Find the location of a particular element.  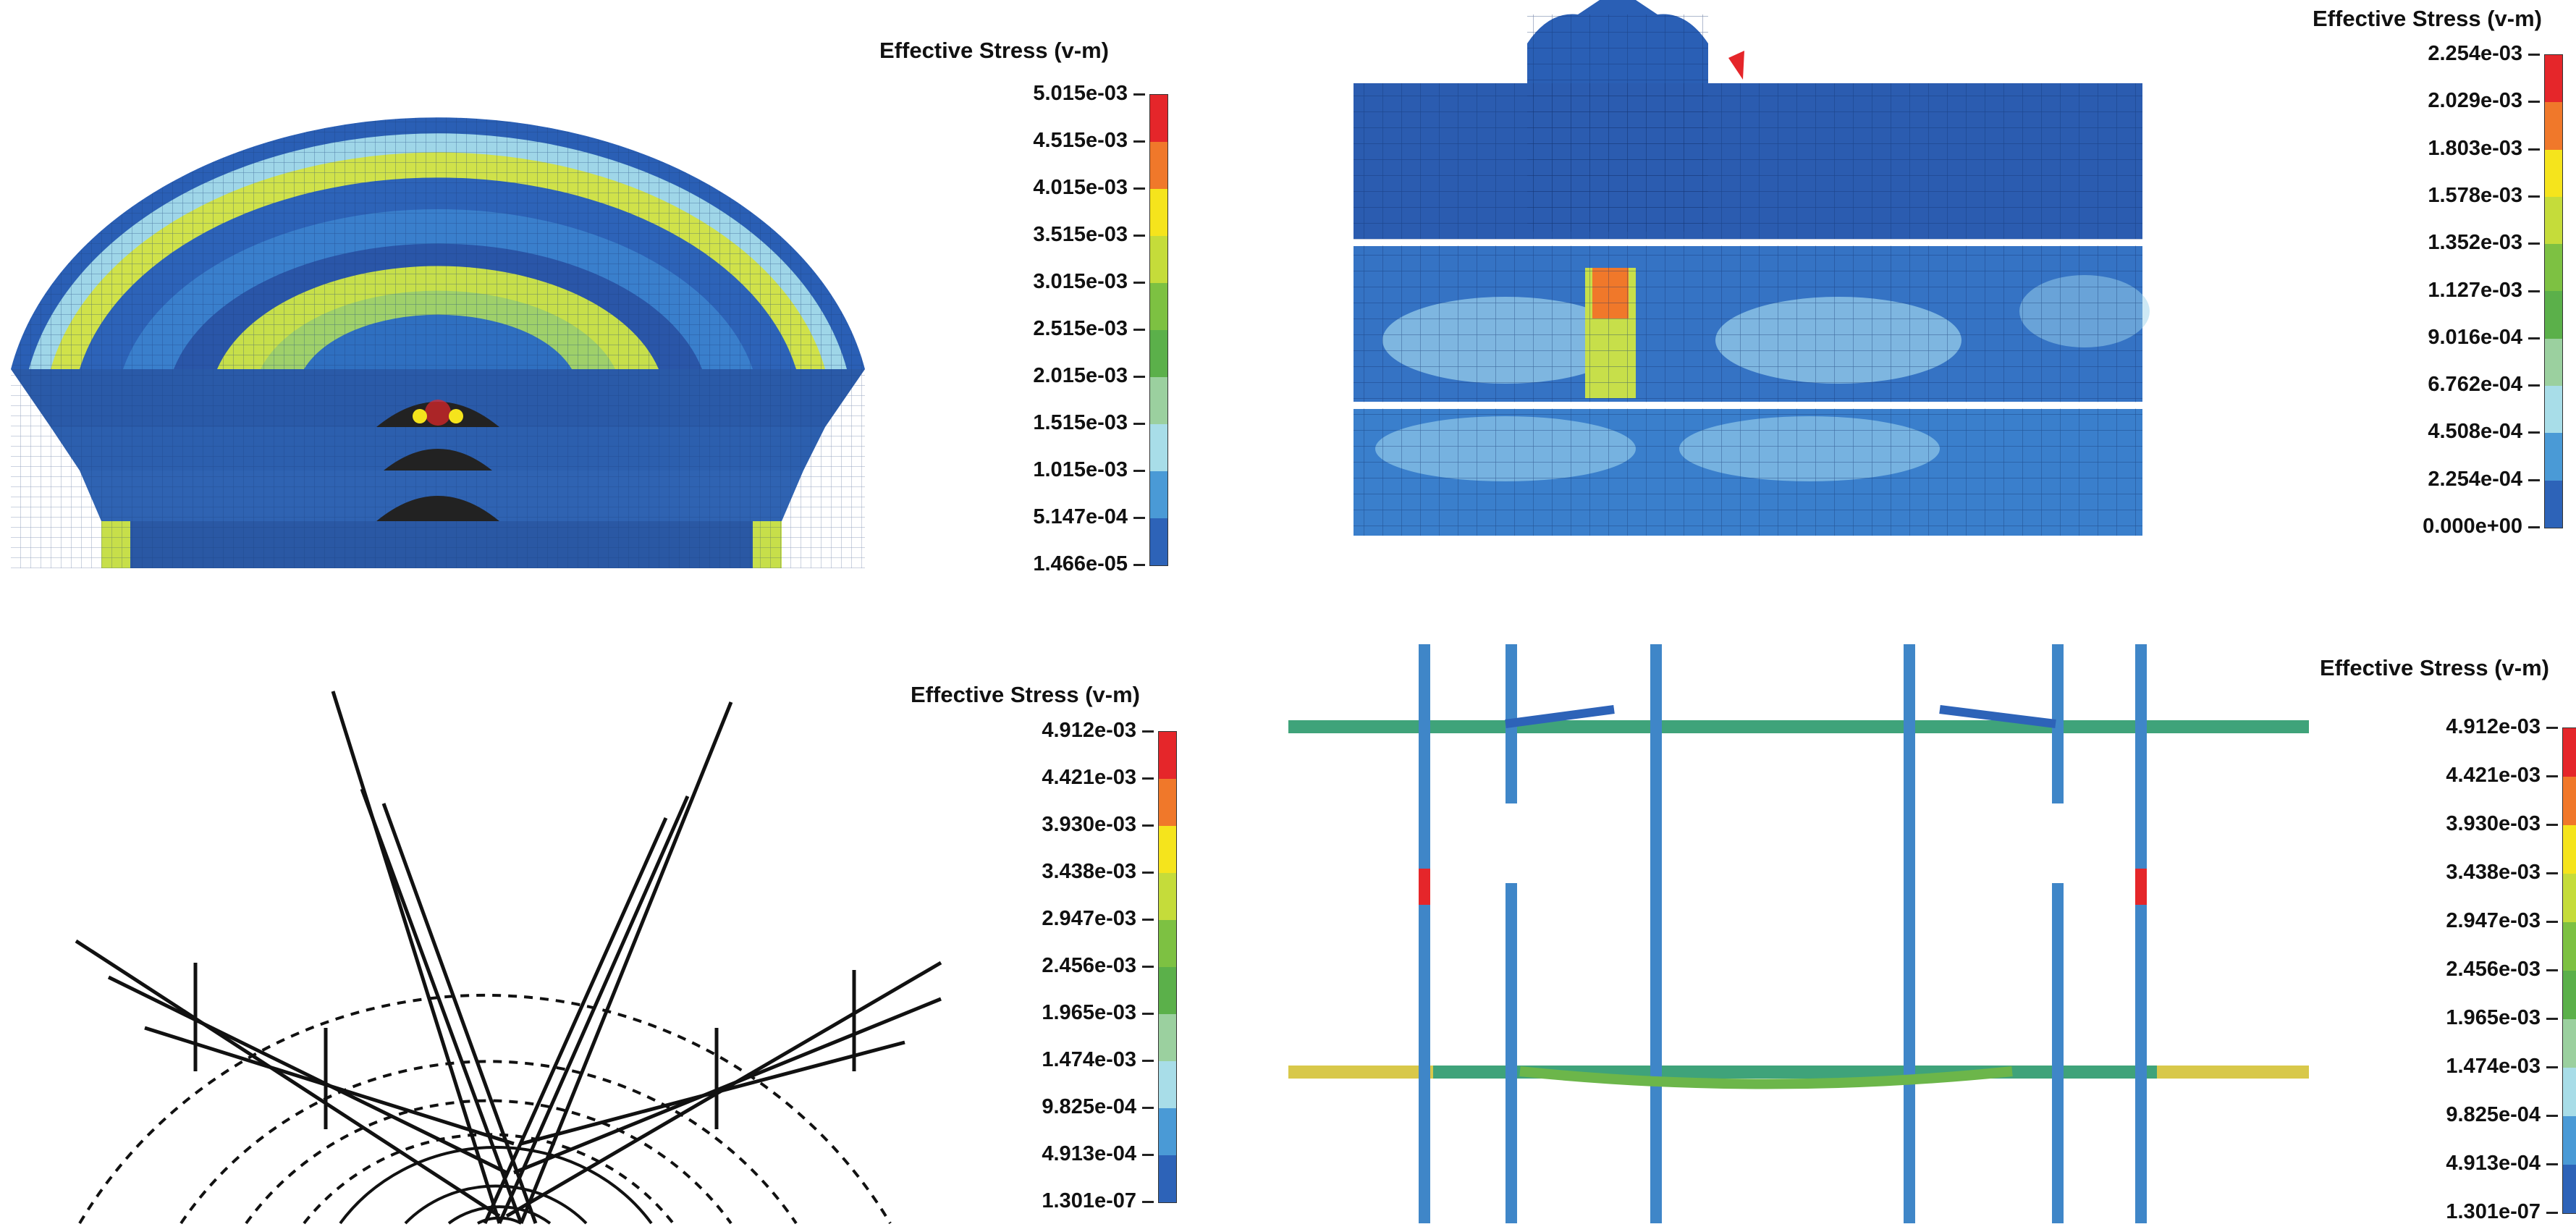

legend-tick-label: 2.254e-03 is located at coordinates (2475, 54).